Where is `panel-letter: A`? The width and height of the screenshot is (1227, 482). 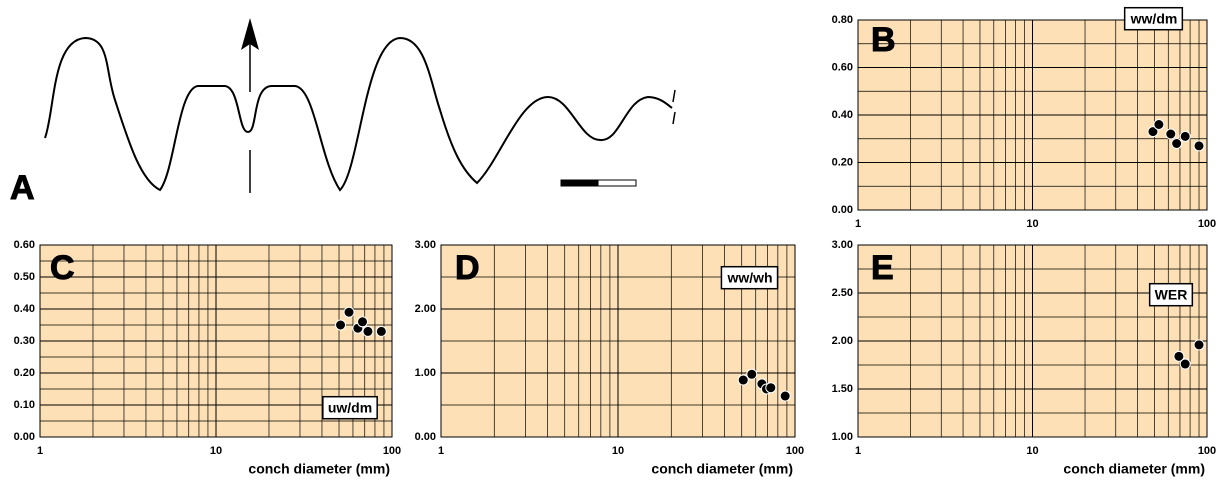 panel-letter: A is located at coordinates (22, 188).